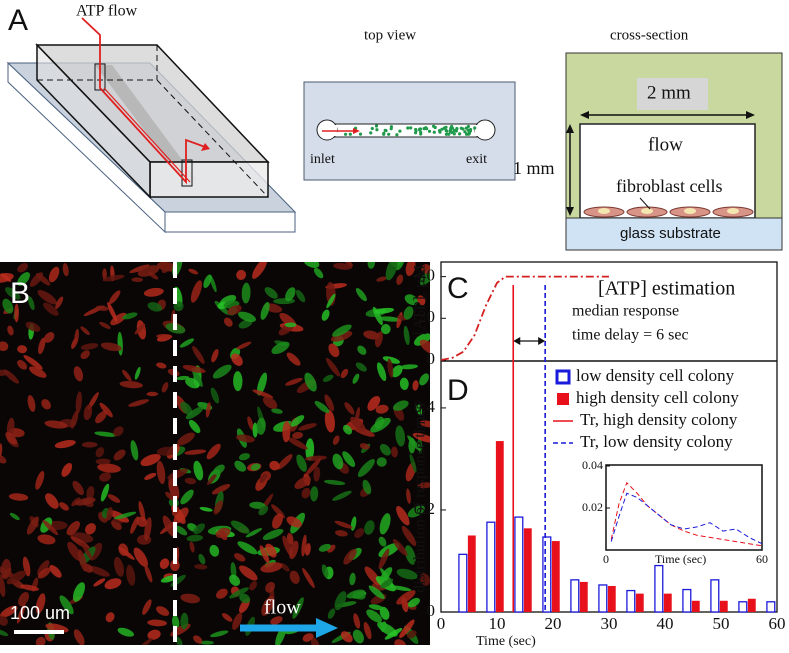 Image resolution: width=789 pixels, height=653 pixels. Describe the element at coordinates (410, 130) in the screenshot. I see `cell-dots` at that location.